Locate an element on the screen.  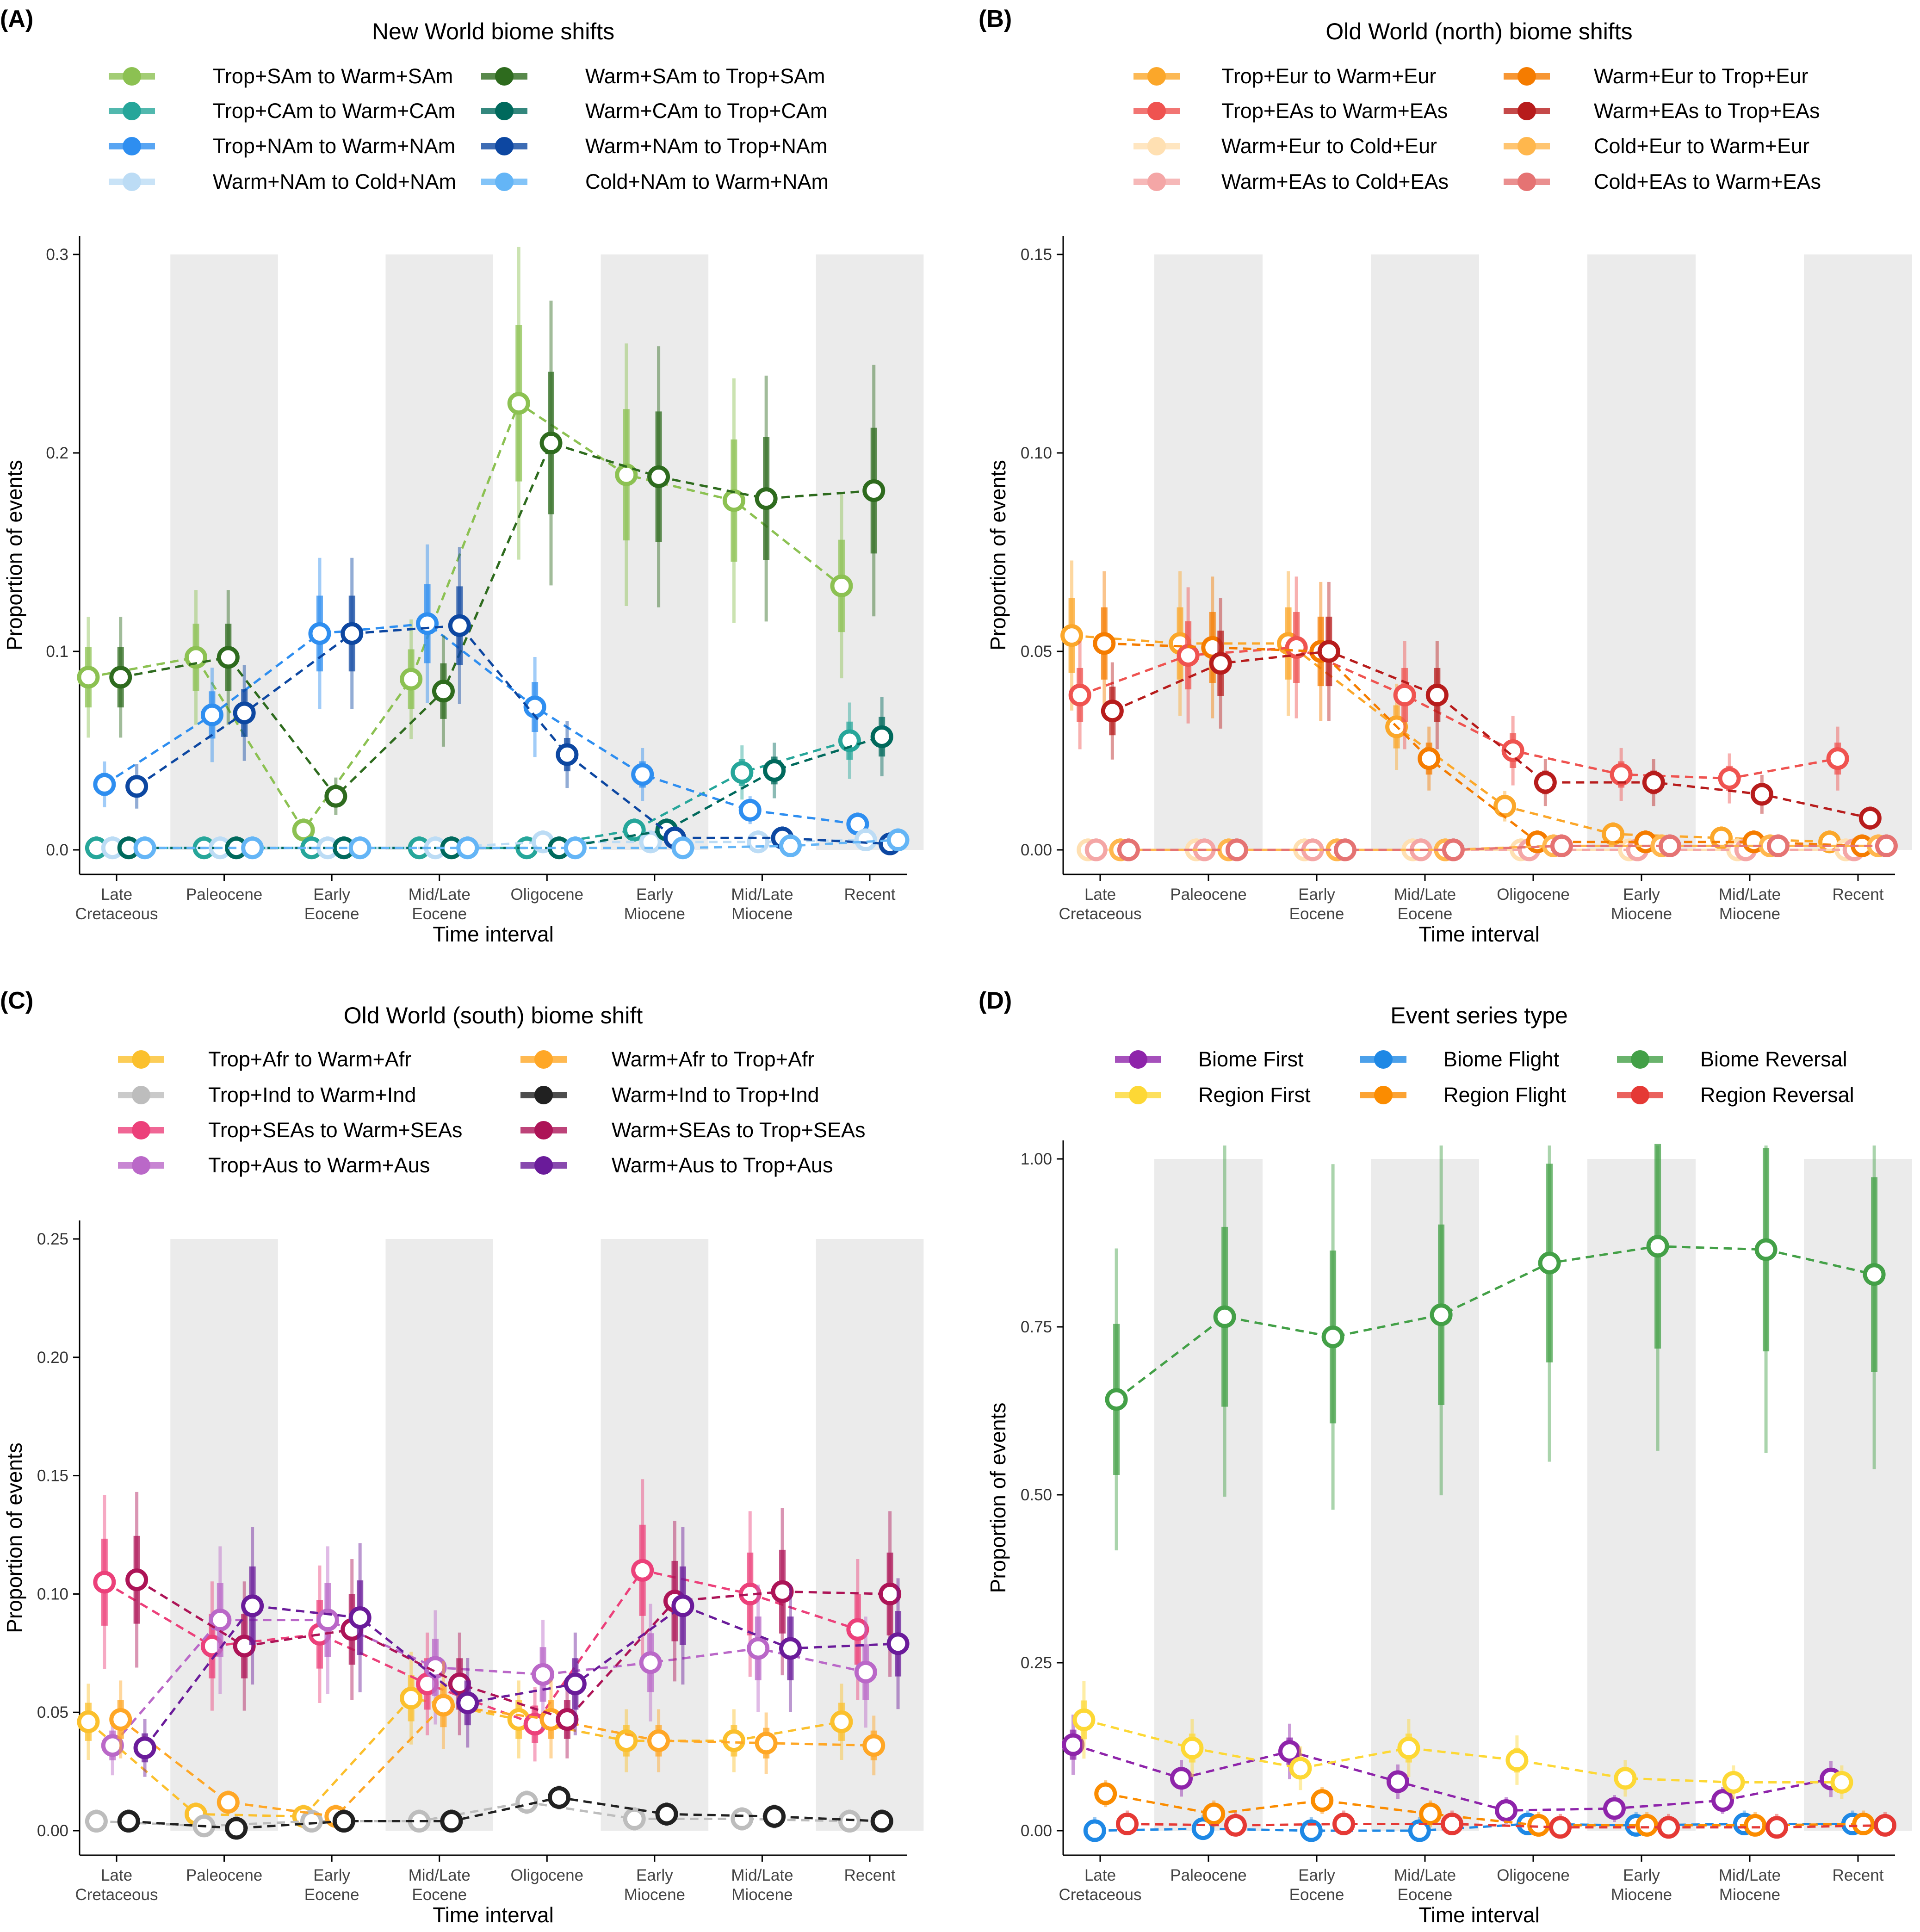
y-tick-label: 0.10 is located at coordinates (1036, 453).